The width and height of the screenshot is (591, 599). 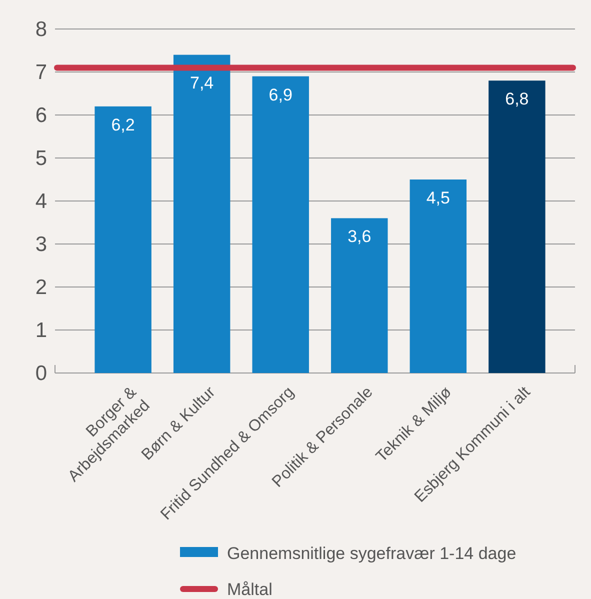 What do you see at coordinates (202, 83) in the screenshot?
I see `data-label: 7,4` at bounding box center [202, 83].